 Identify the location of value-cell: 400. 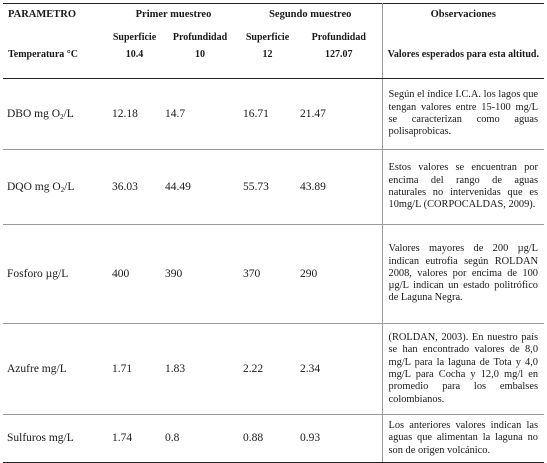
(134, 274).